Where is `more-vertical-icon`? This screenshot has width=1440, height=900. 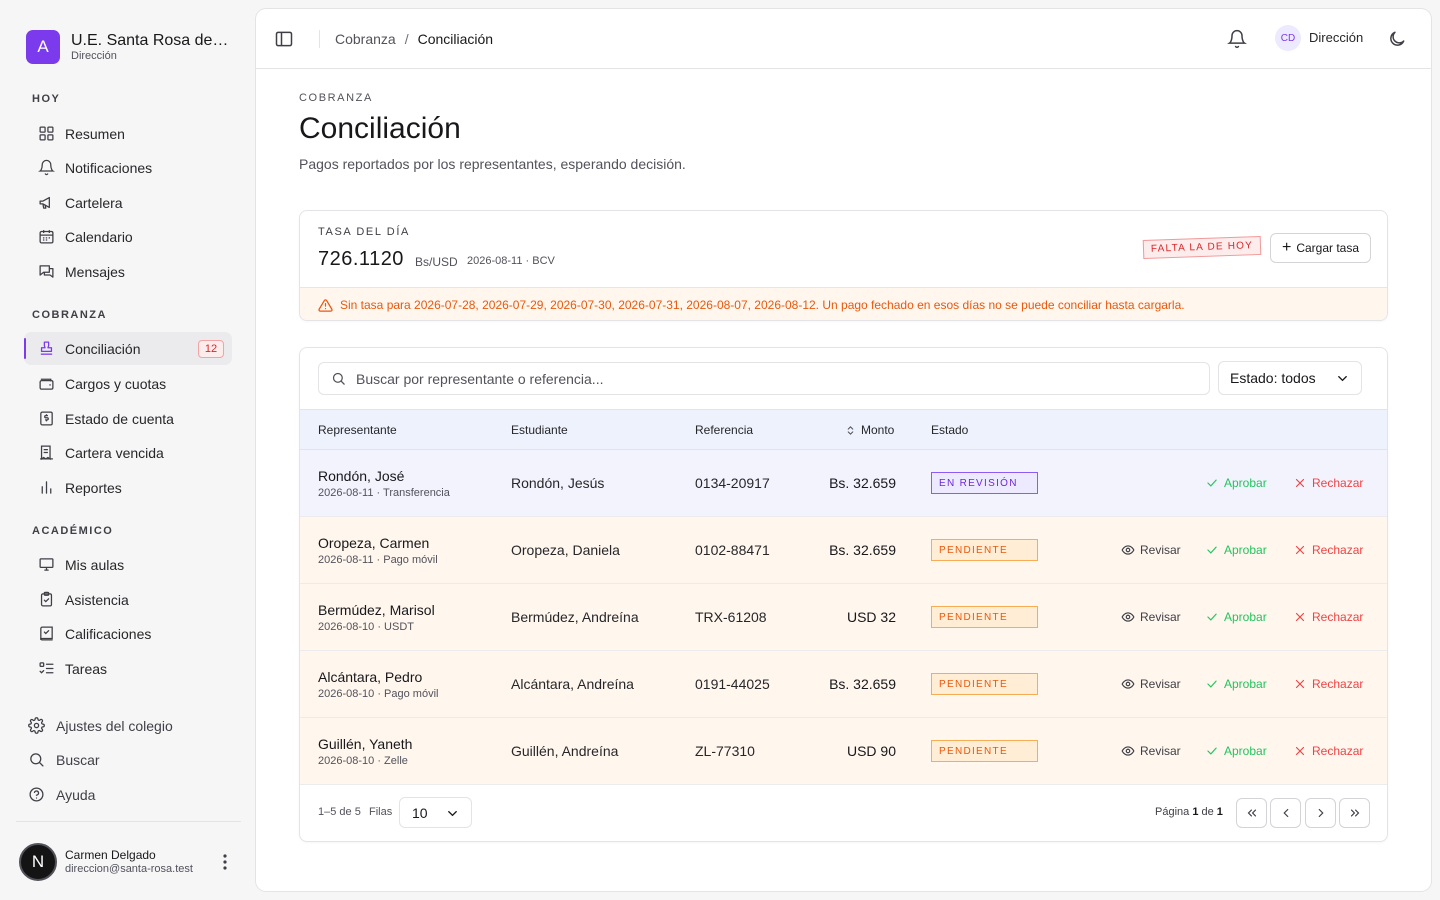
more-vertical-icon is located at coordinates (225, 862).